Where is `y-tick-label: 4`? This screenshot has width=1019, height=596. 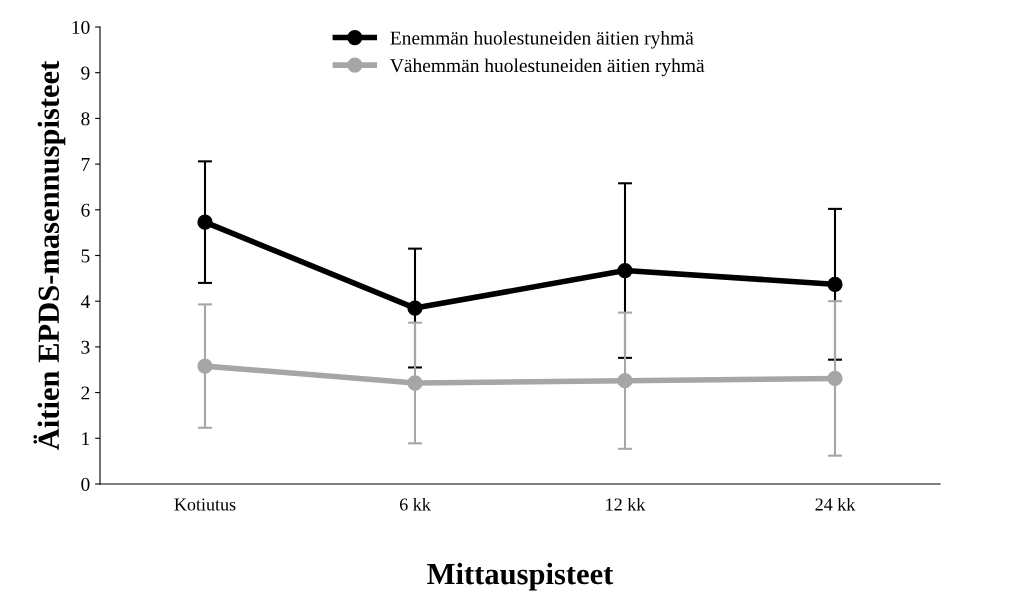
y-tick-label: 4 is located at coordinates (85, 301).